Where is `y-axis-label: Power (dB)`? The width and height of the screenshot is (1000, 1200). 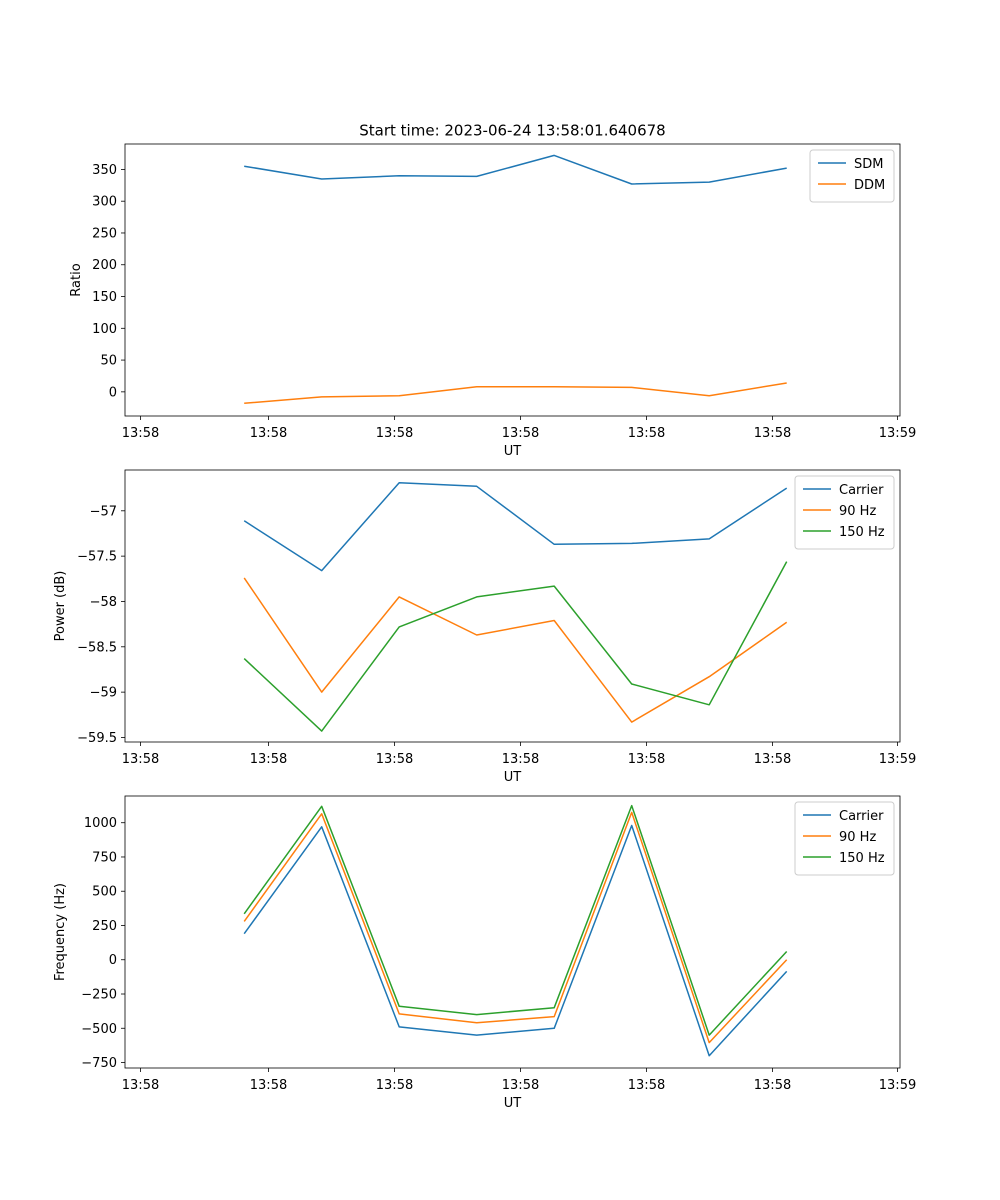 y-axis-label: Power (dB) is located at coordinates (60, 606).